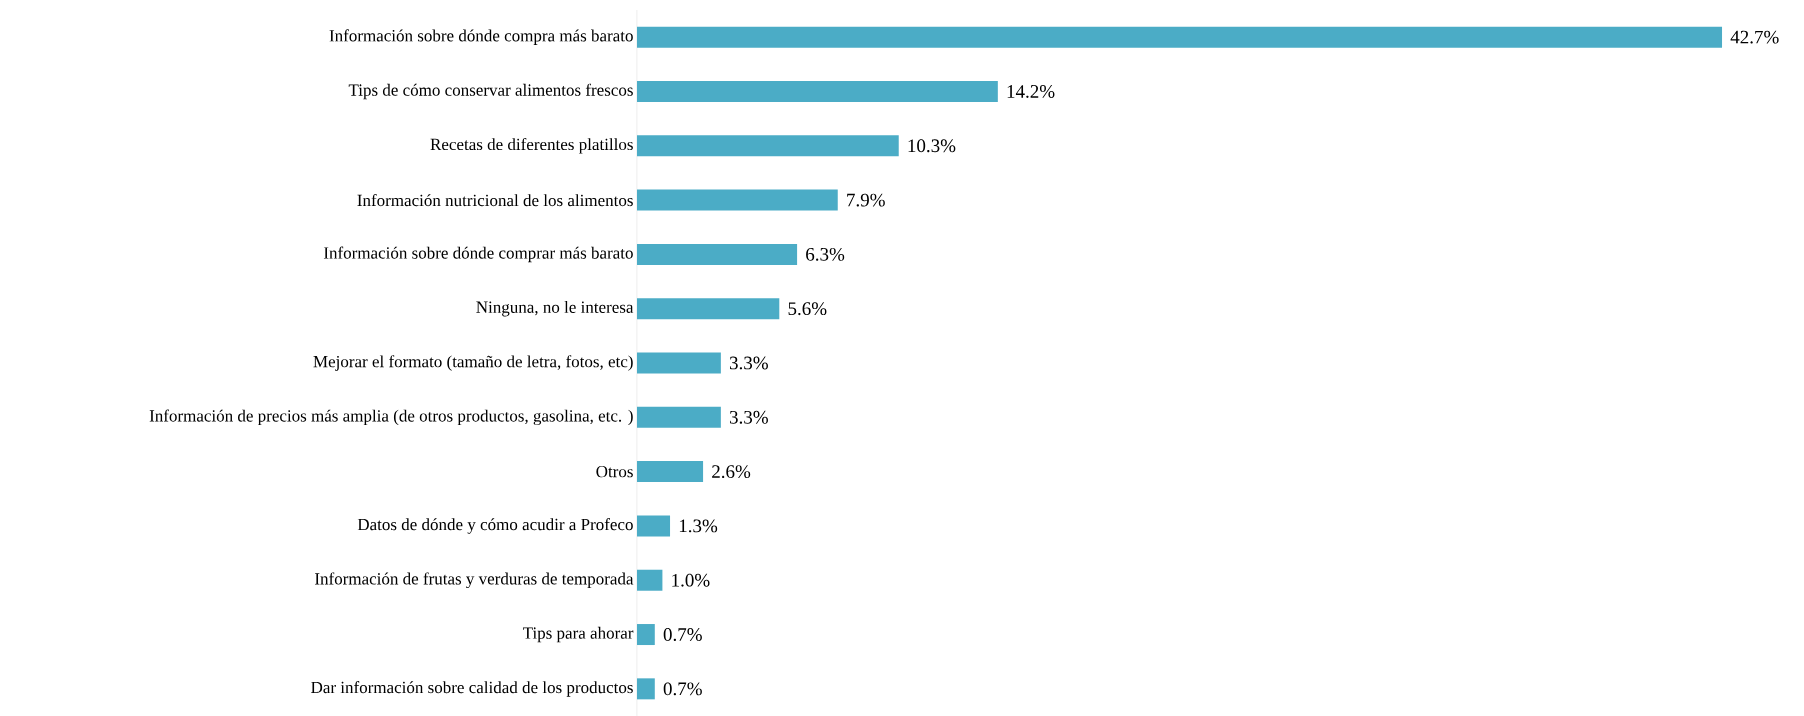  What do you see at coordinates (1754, 37) in the screenshot?
I see `data-label: 42.7%` at bounding box center [1754, 37].